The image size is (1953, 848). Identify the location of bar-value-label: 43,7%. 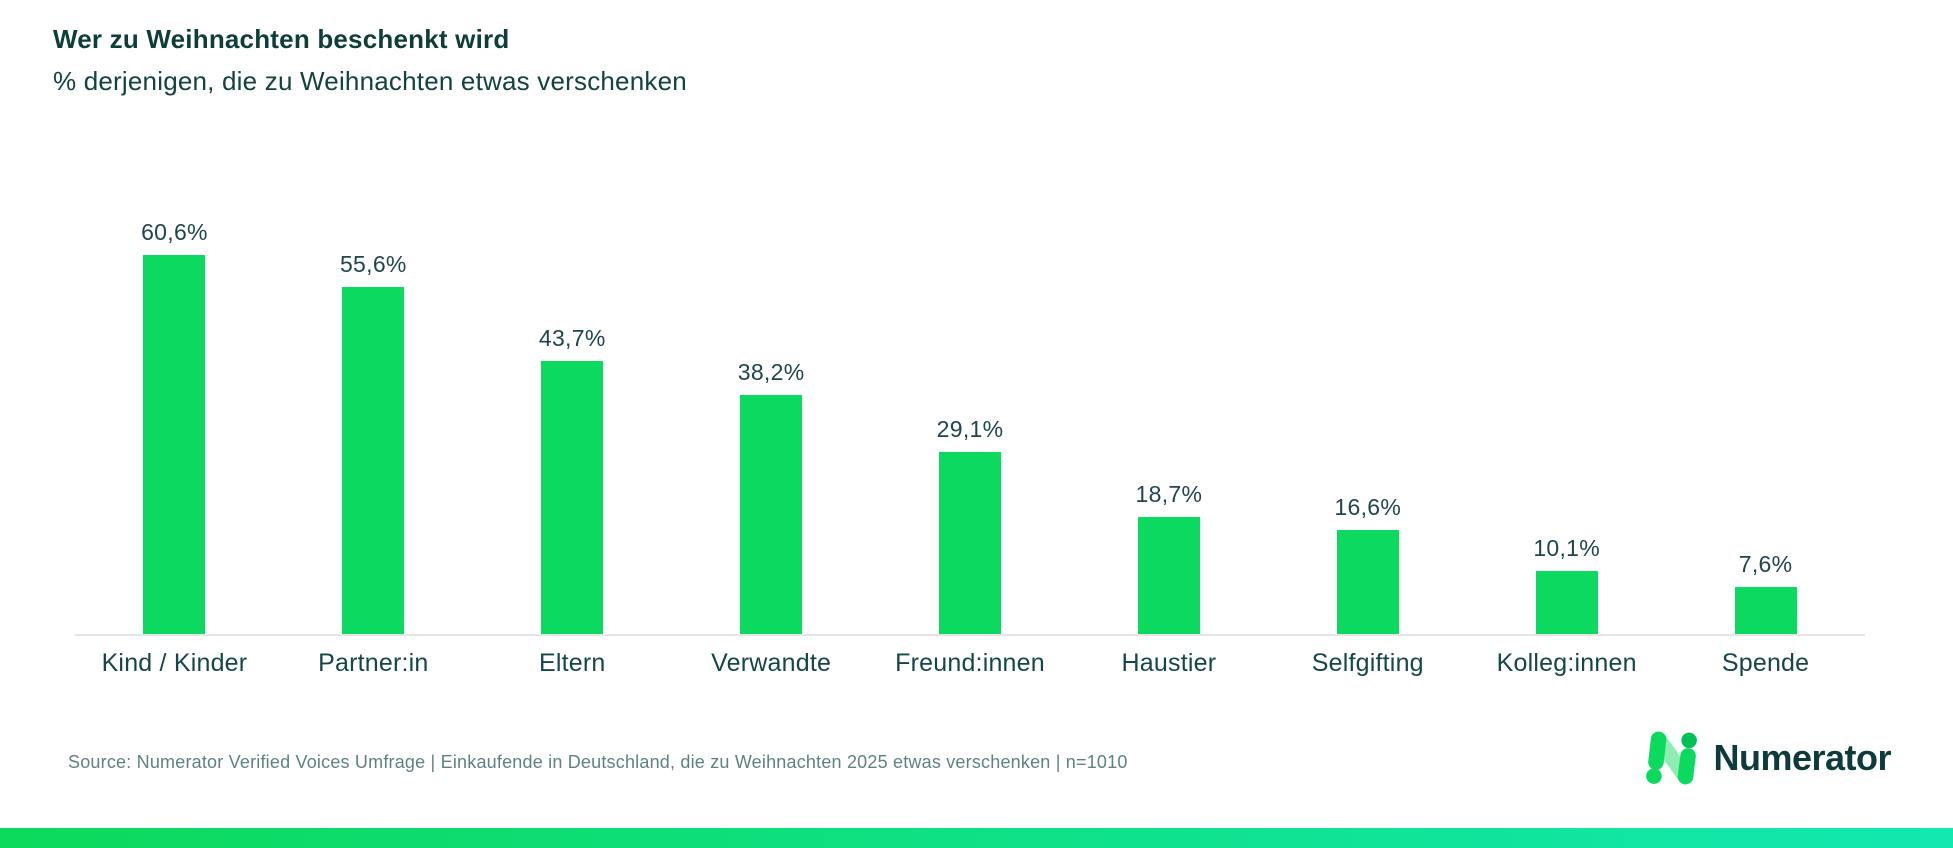
(572, 337).